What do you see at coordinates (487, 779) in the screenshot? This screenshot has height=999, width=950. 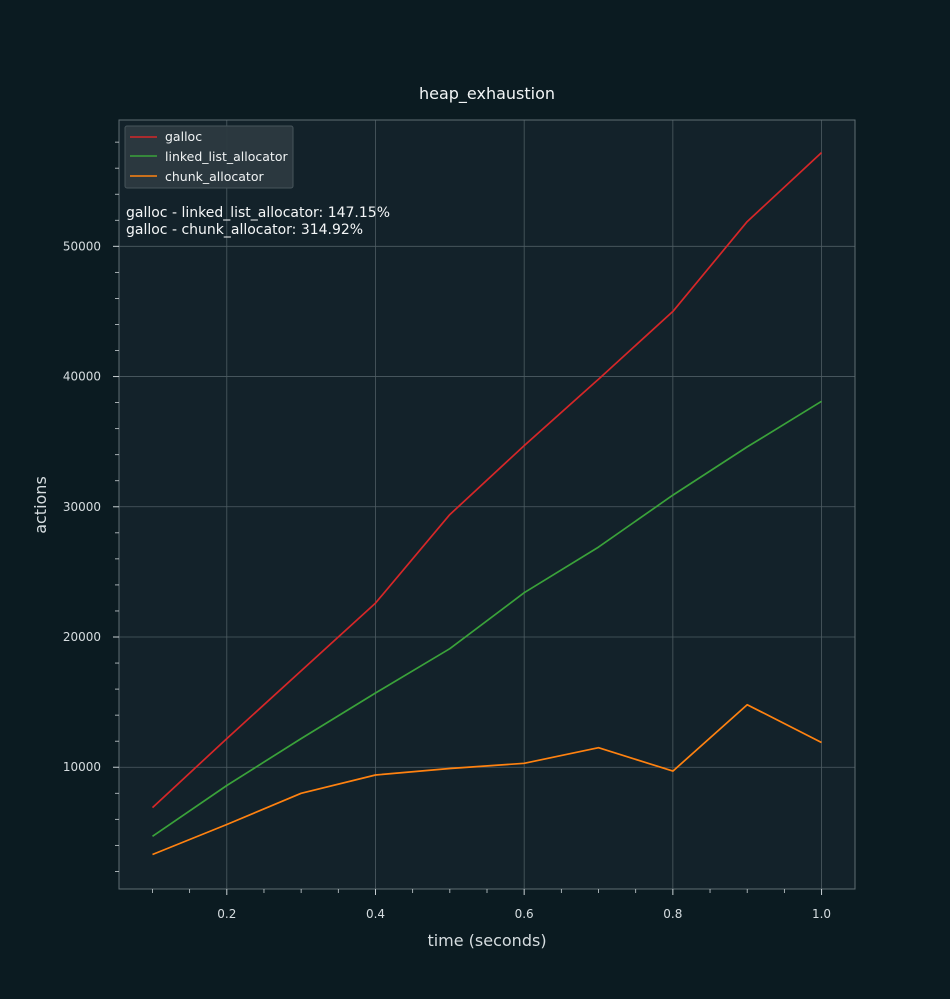 I see `series-line-chunk-allocator` at bounding box center [487, 779].